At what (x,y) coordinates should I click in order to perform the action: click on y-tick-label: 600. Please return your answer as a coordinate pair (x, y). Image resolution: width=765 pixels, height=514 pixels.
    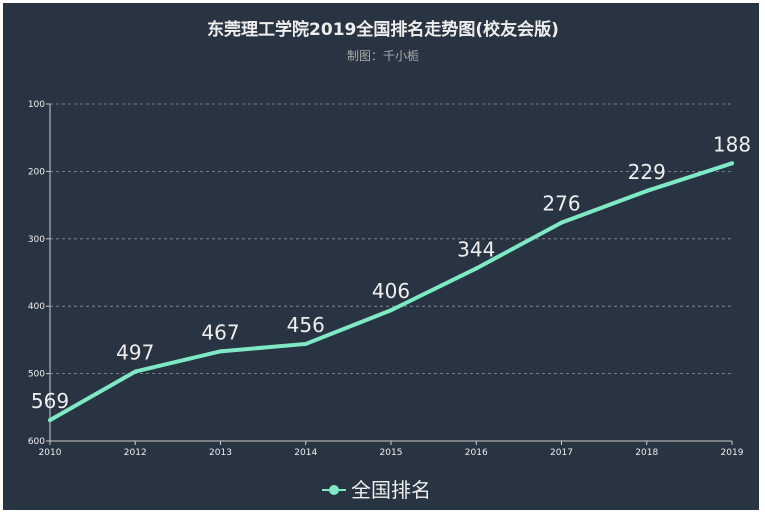
    Looking at the image, I should click on (36, 442).